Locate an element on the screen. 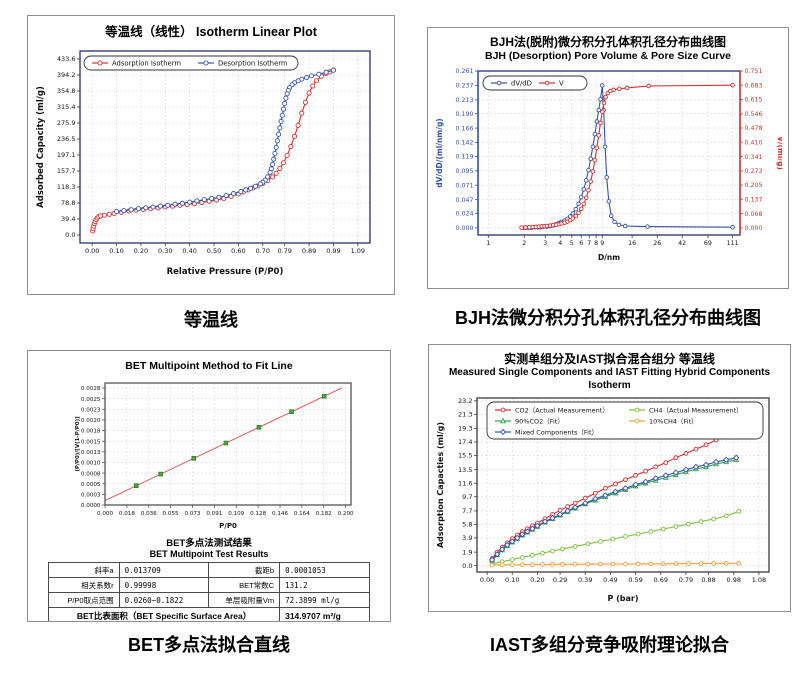  svg-text: 157.7 is located at coordinates (66, 171).